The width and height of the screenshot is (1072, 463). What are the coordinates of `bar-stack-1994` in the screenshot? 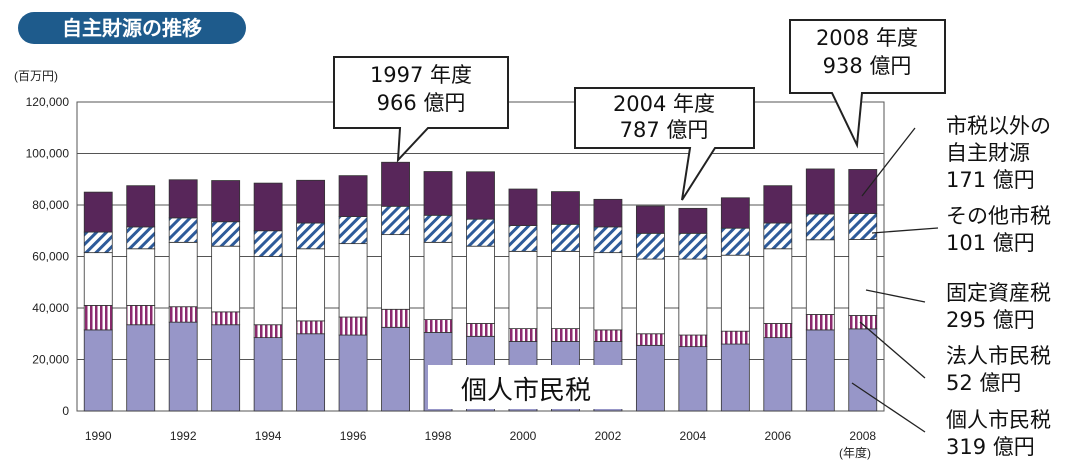 It's located at (268, 297).